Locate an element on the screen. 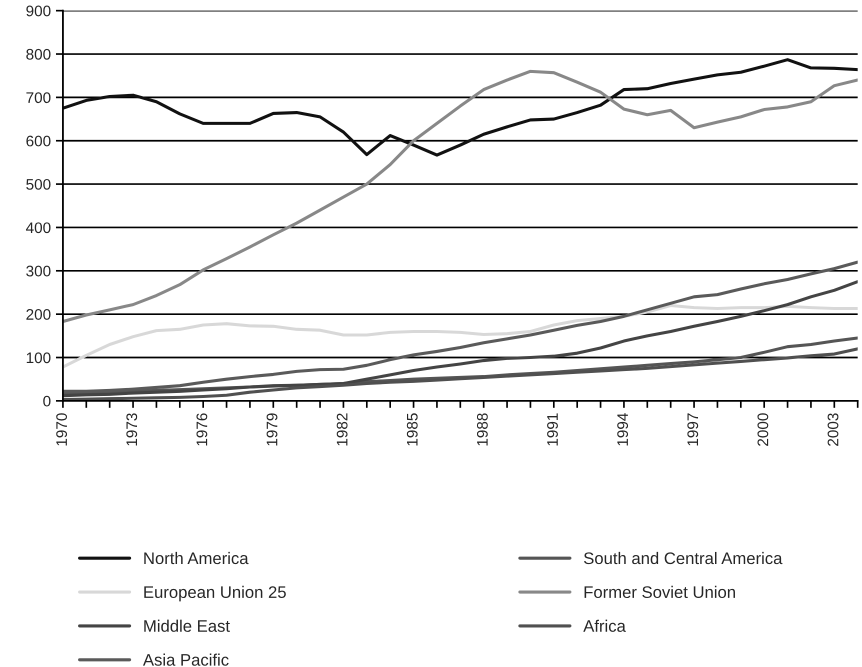 The height and width of the screenshot is (667, 862). x-tick-label: 1976 is located at coordinates (202, 429).